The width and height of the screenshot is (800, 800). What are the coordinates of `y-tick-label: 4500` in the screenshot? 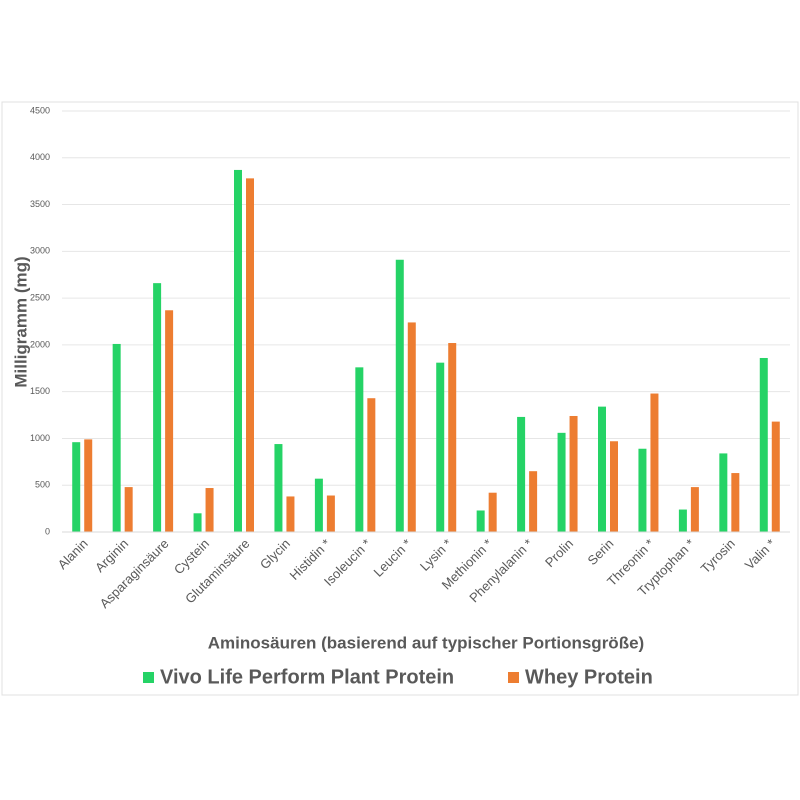 It's located at (40, 110).